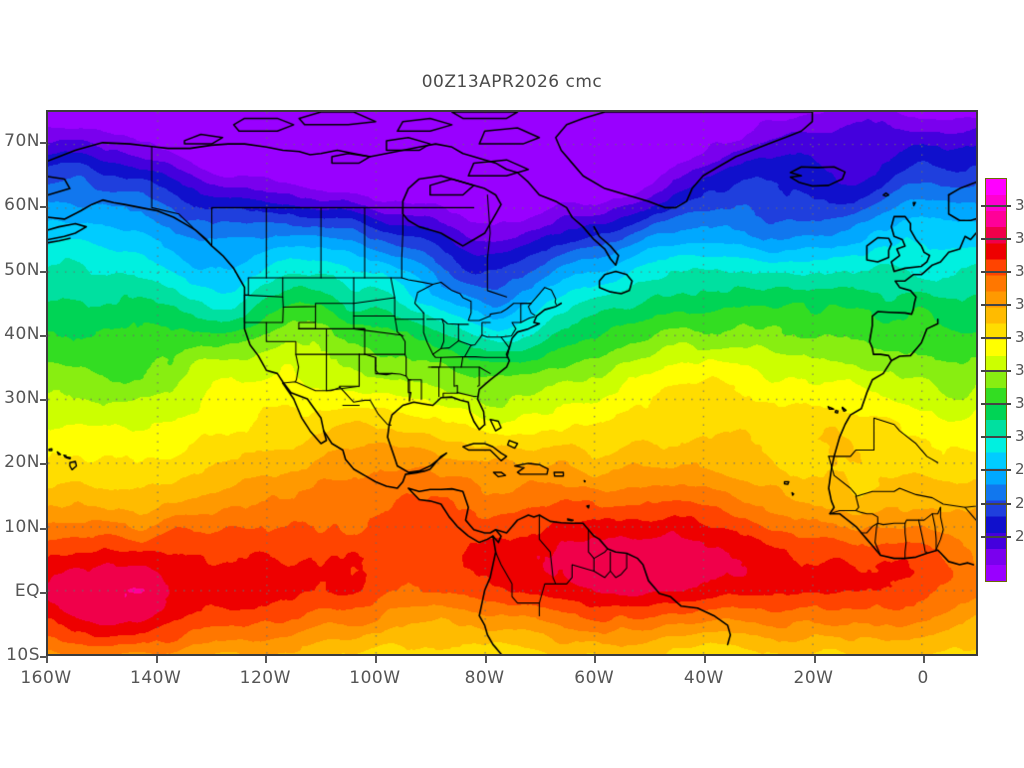 The image size is (1024, 768). I want to click on colorbar-tick-label: 375, so click(1019, 204).